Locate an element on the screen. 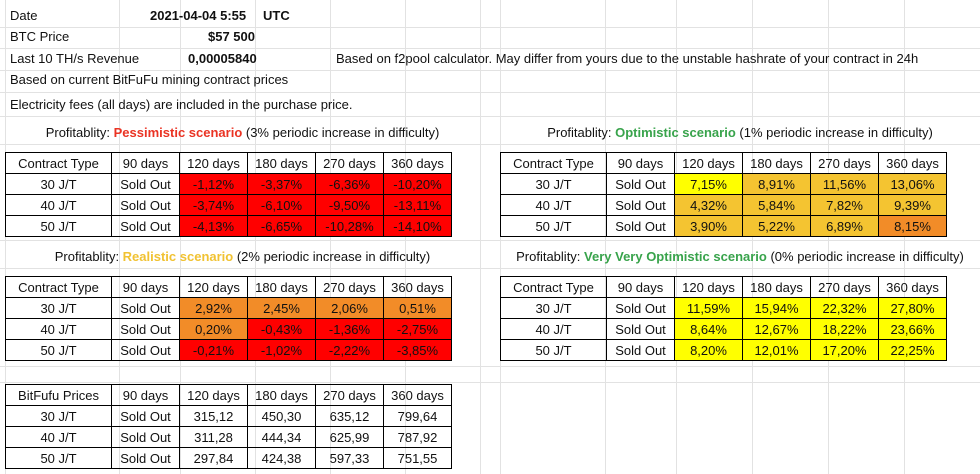 This screenshot has height=474, width=980. value-cell: -4,13% is located at coordinates (213, 226).